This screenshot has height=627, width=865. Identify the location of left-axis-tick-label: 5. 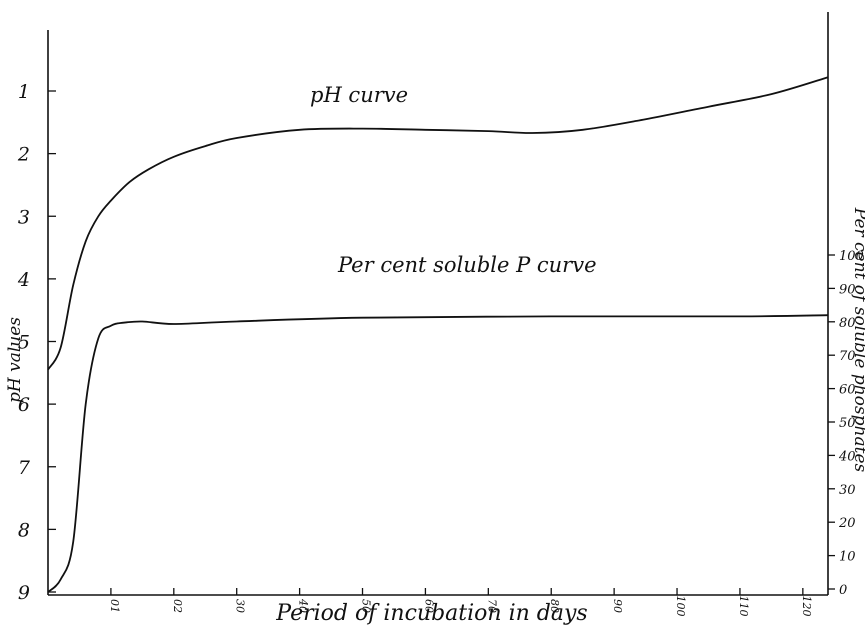
(24, 343).